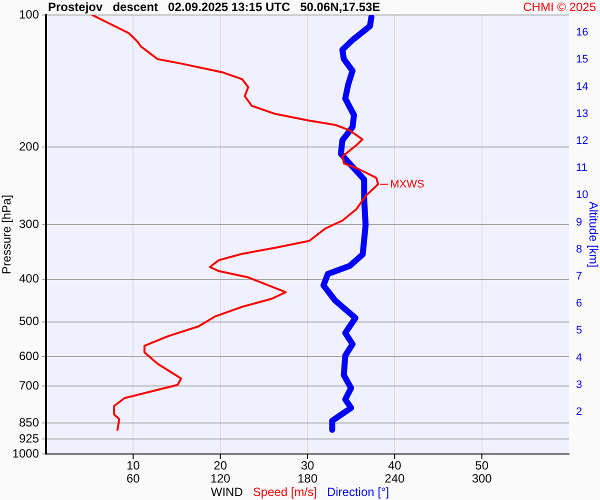  What do you see at coordinates (593, 234) in the screenshot?
I see `y2-axis-title: Altitude [km]` at bounding box center [593, 234].